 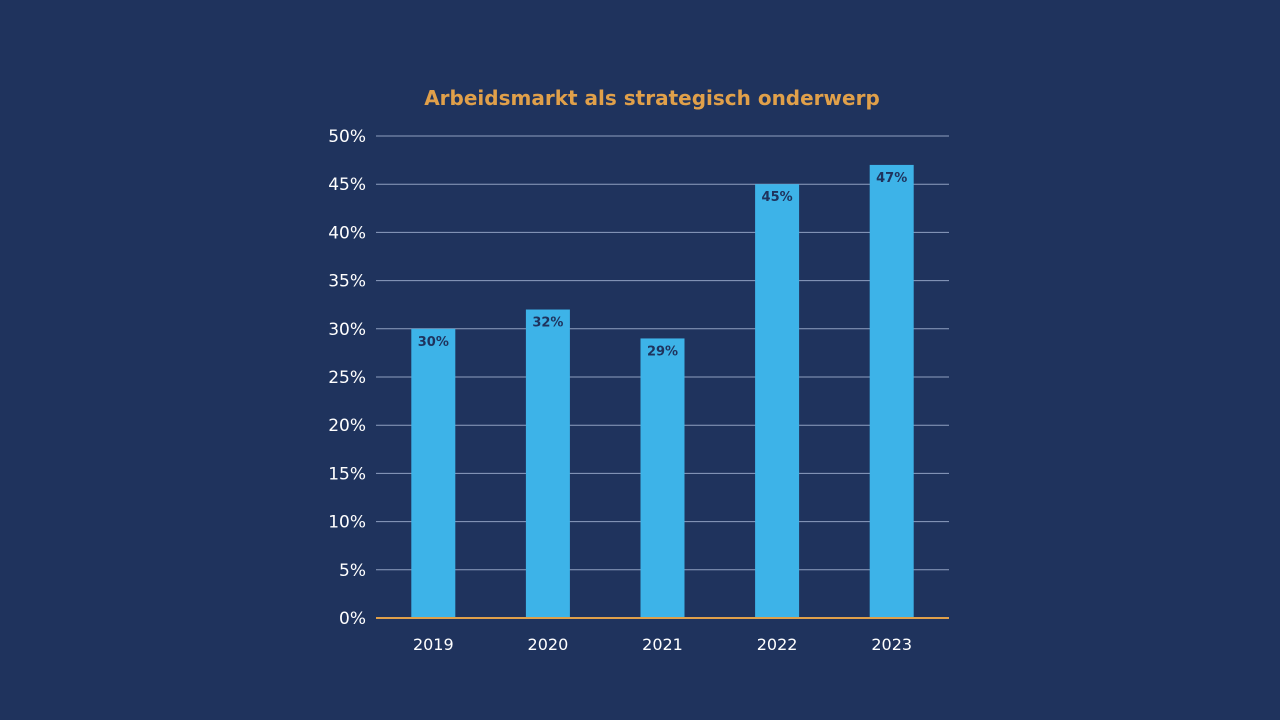 What do you see at coordinates (347, 426) in the screenshot?
I see `y-tick-label: 20%` at bounding box center [347, 426].